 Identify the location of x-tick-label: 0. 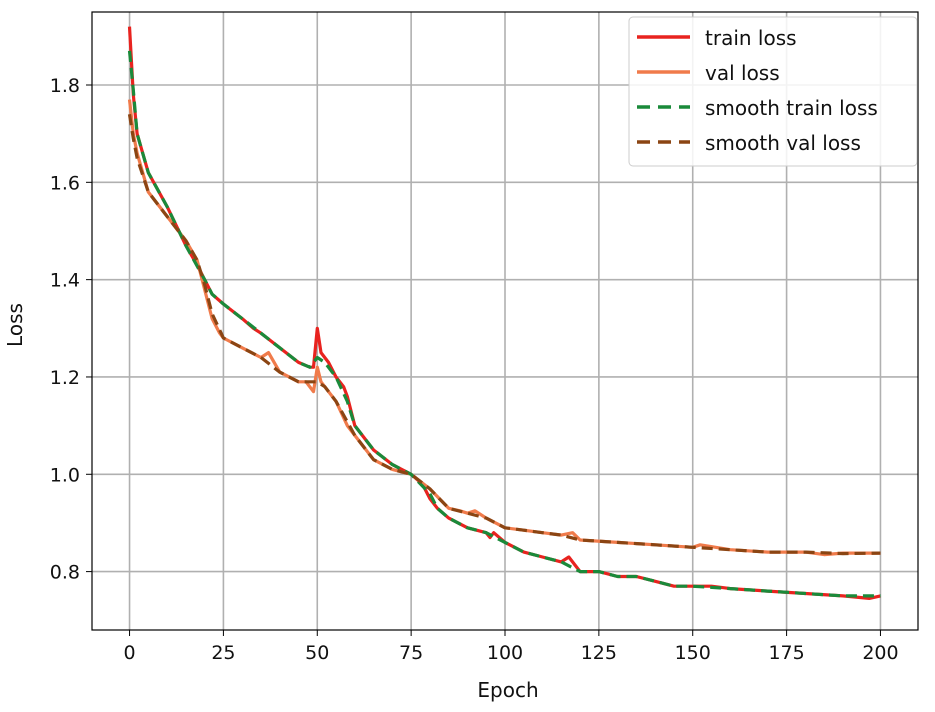
(129, 653).